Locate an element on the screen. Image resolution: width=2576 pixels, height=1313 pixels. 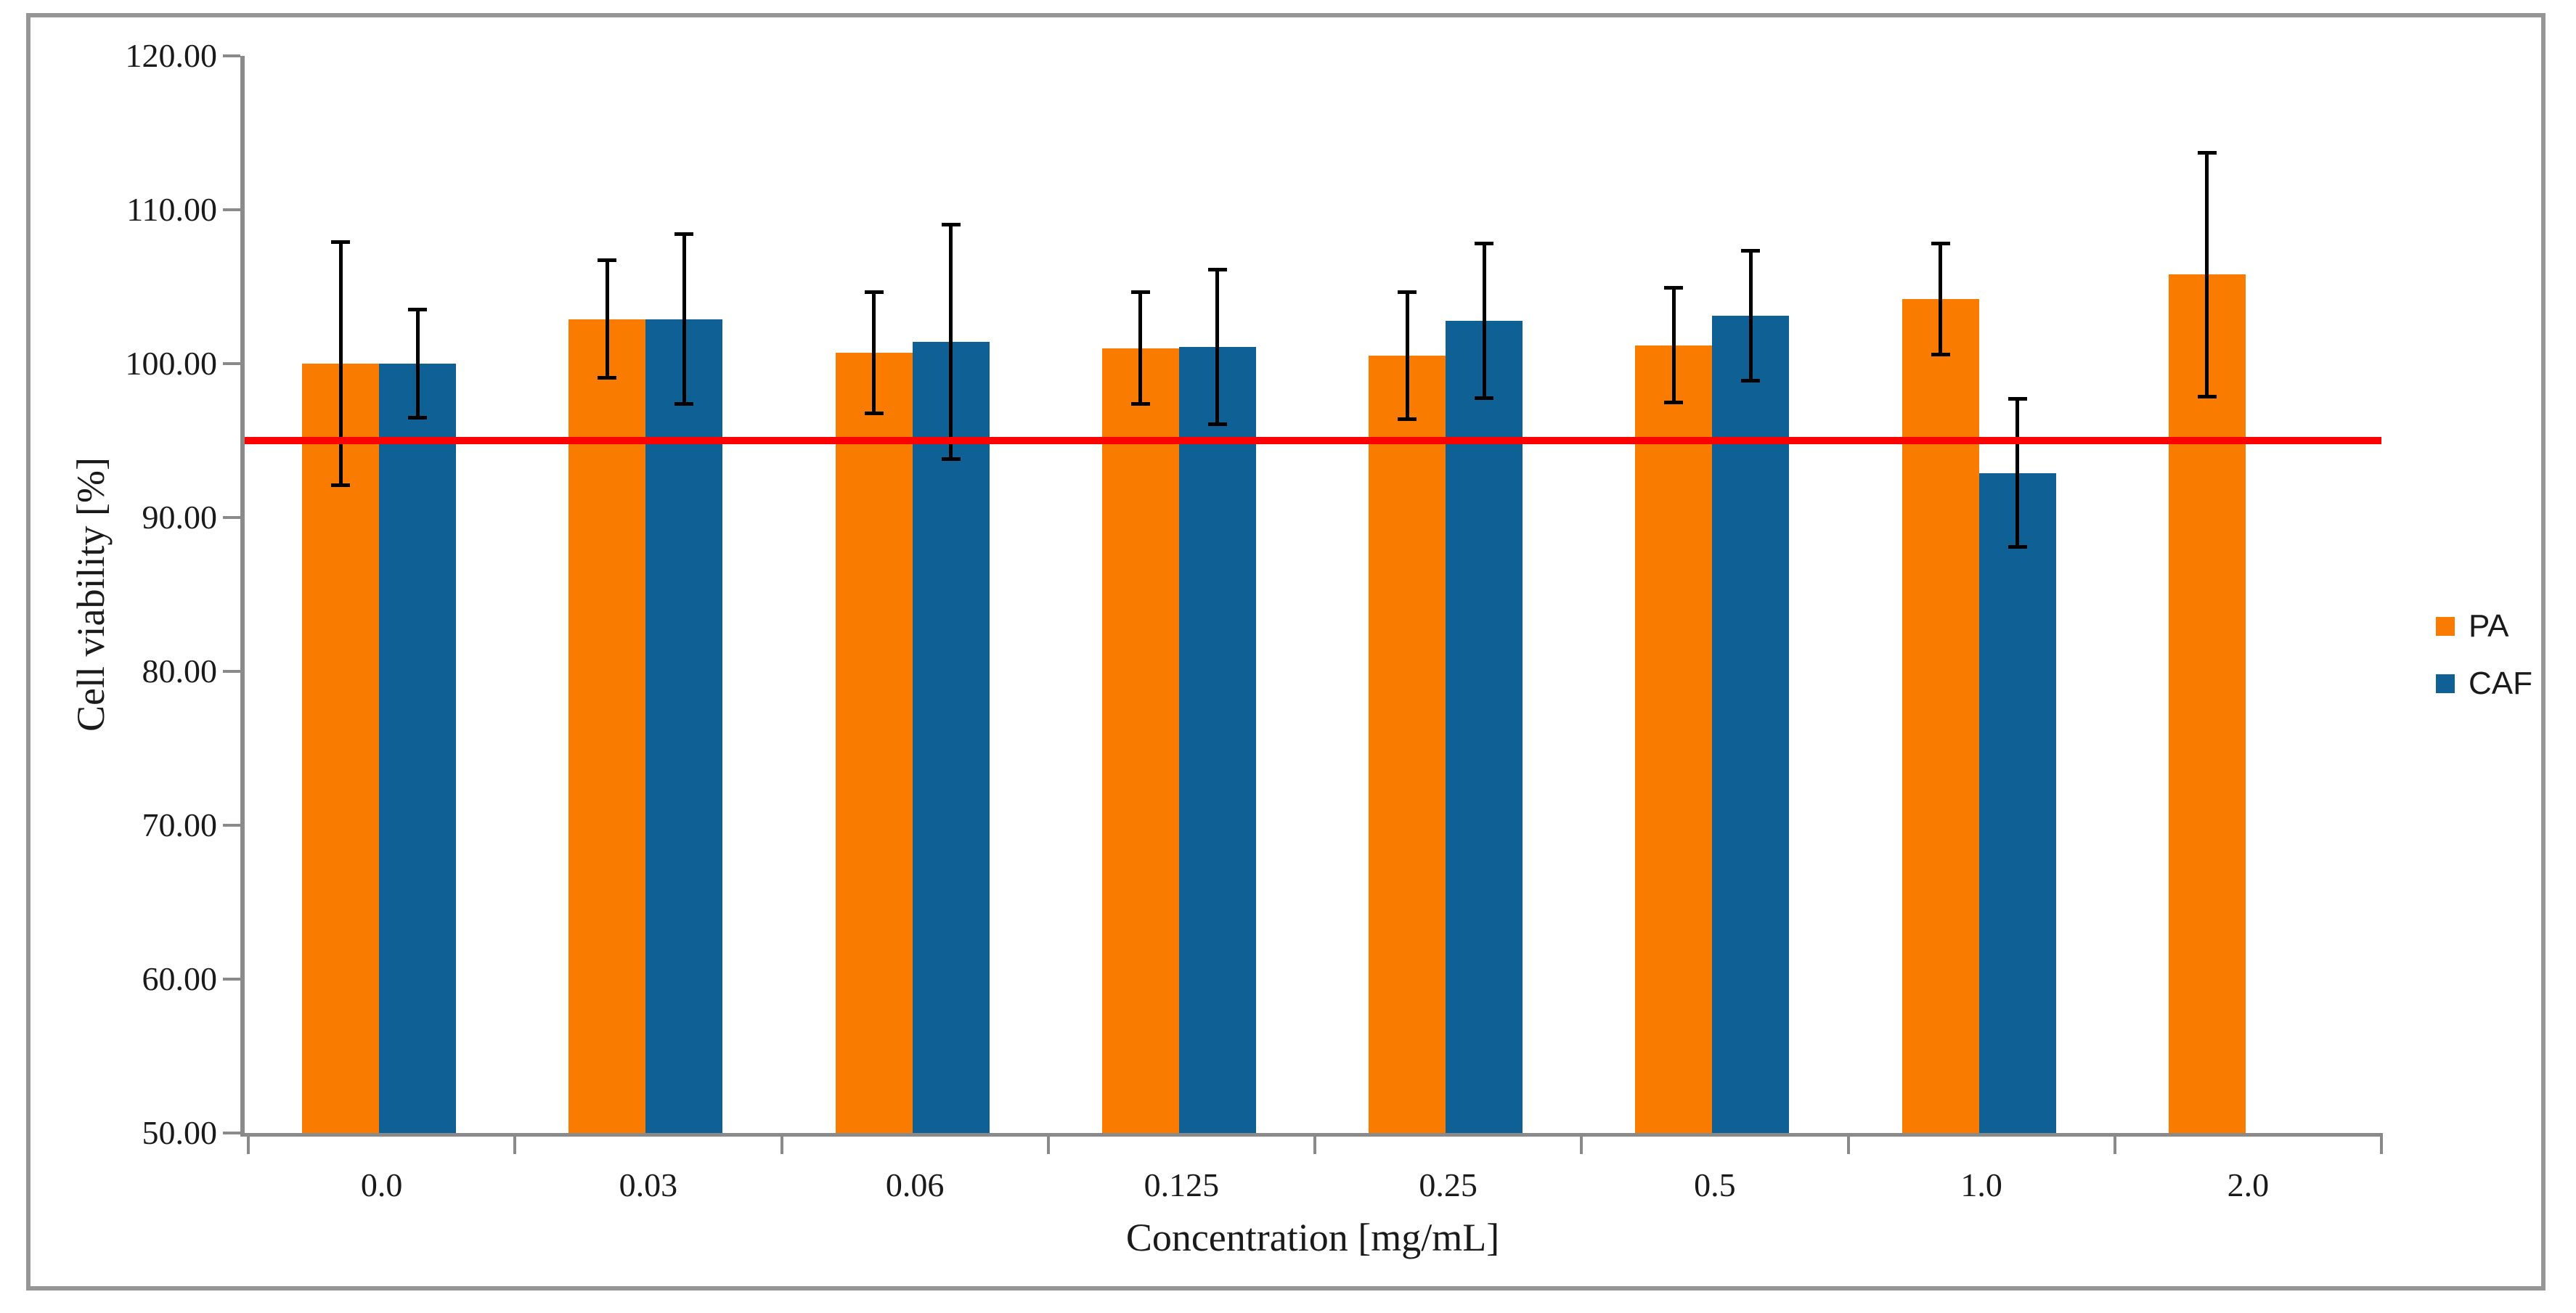
bar-pa-0.125 is located at coordinates (1140, 740).